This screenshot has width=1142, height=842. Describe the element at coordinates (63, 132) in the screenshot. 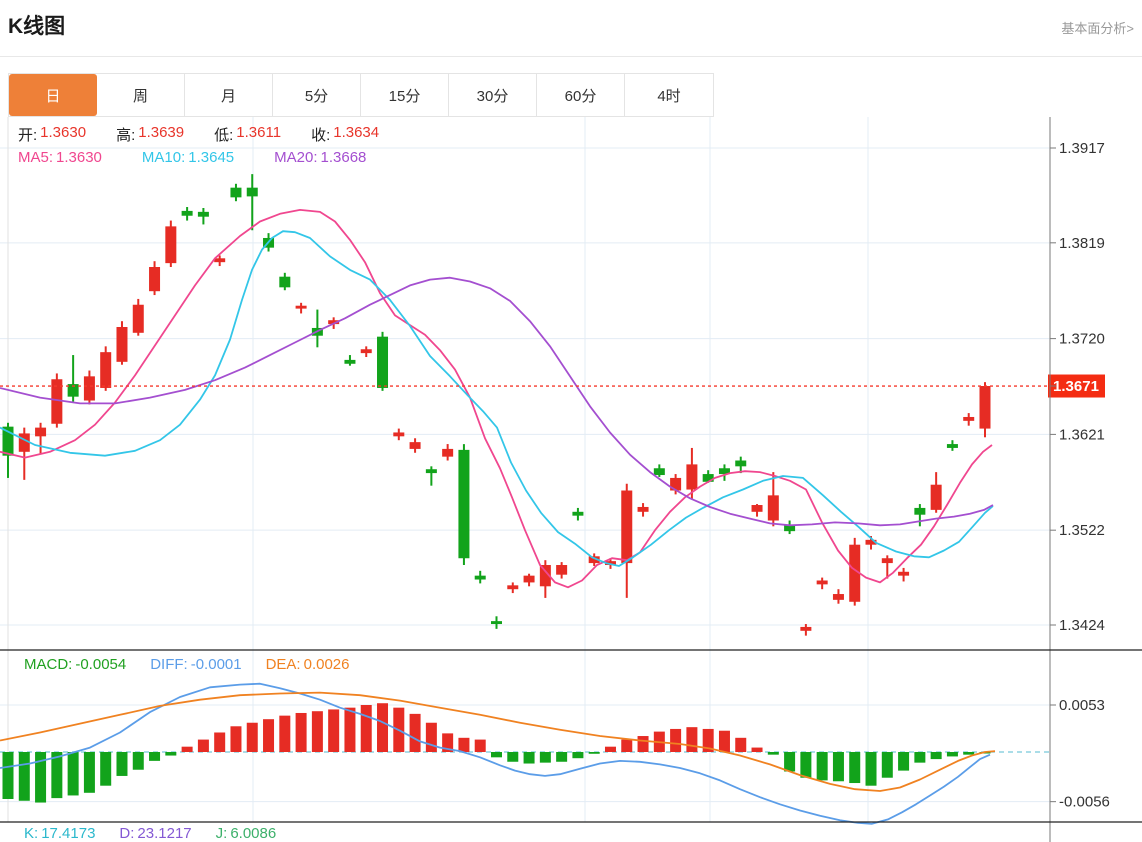

I see `open-value: 1.3630` at that location.